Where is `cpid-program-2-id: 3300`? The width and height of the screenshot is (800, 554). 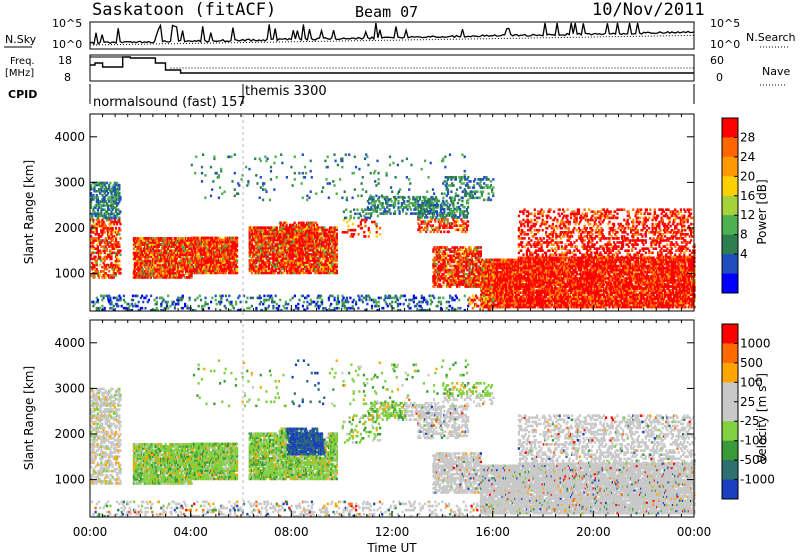 cpid-program-2-id: 3300 is located at coordinates (310, 91).